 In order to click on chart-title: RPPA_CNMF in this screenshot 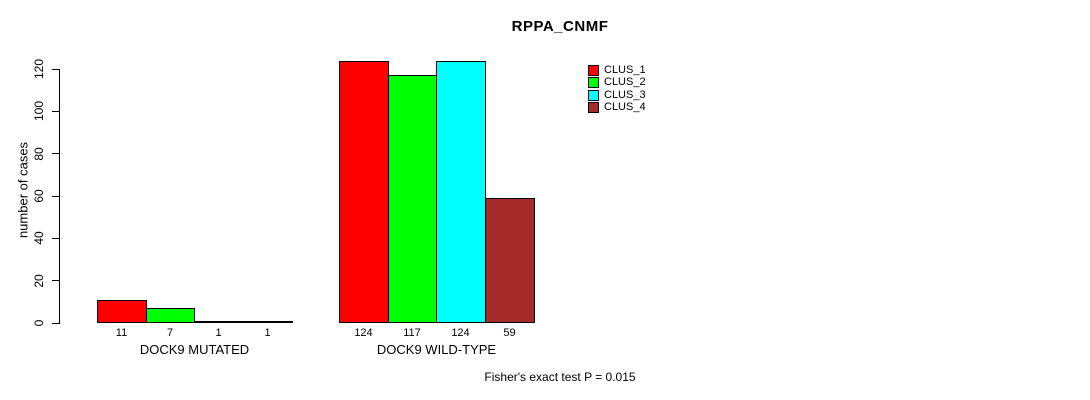, I will do `click(560, 26)`.